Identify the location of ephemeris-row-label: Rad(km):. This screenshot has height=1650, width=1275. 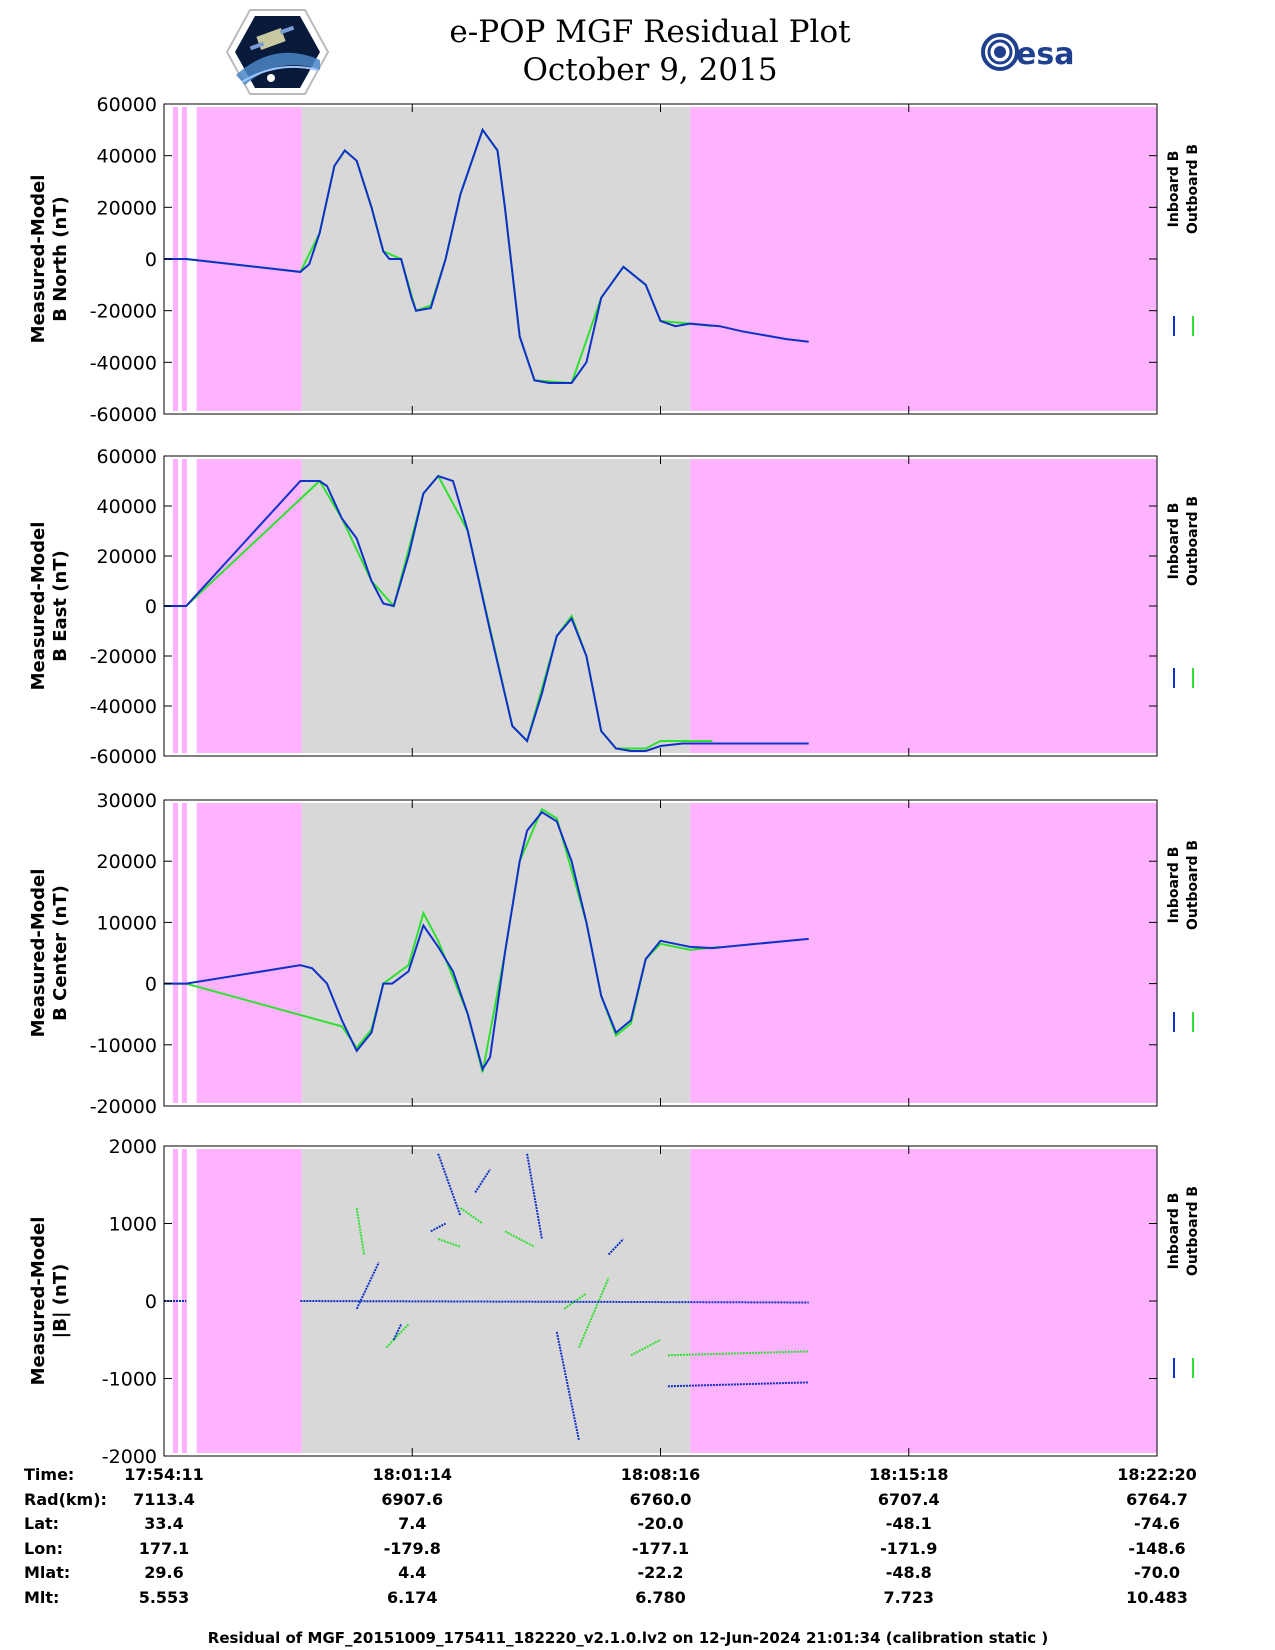
(65, 1499).